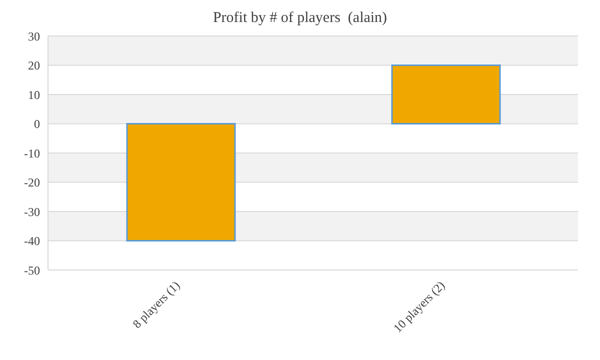 Image resolution: width=600 pixels, height=360 pixels. What do you see at coordinates (34, 95) in the screenshot?
I see `y-tick-label: 10` at bounding box center [34, 95].